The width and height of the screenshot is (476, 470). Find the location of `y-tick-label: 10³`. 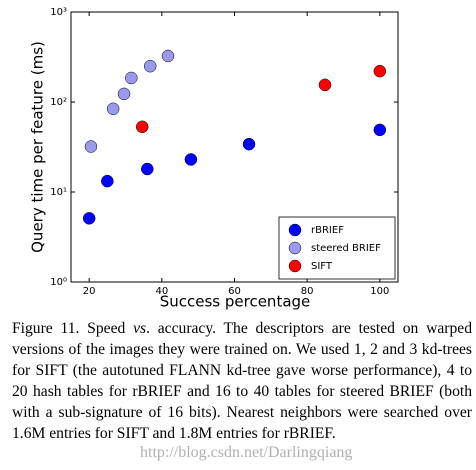

y-tick-label: 10³ is located at coordinates (58, 12).